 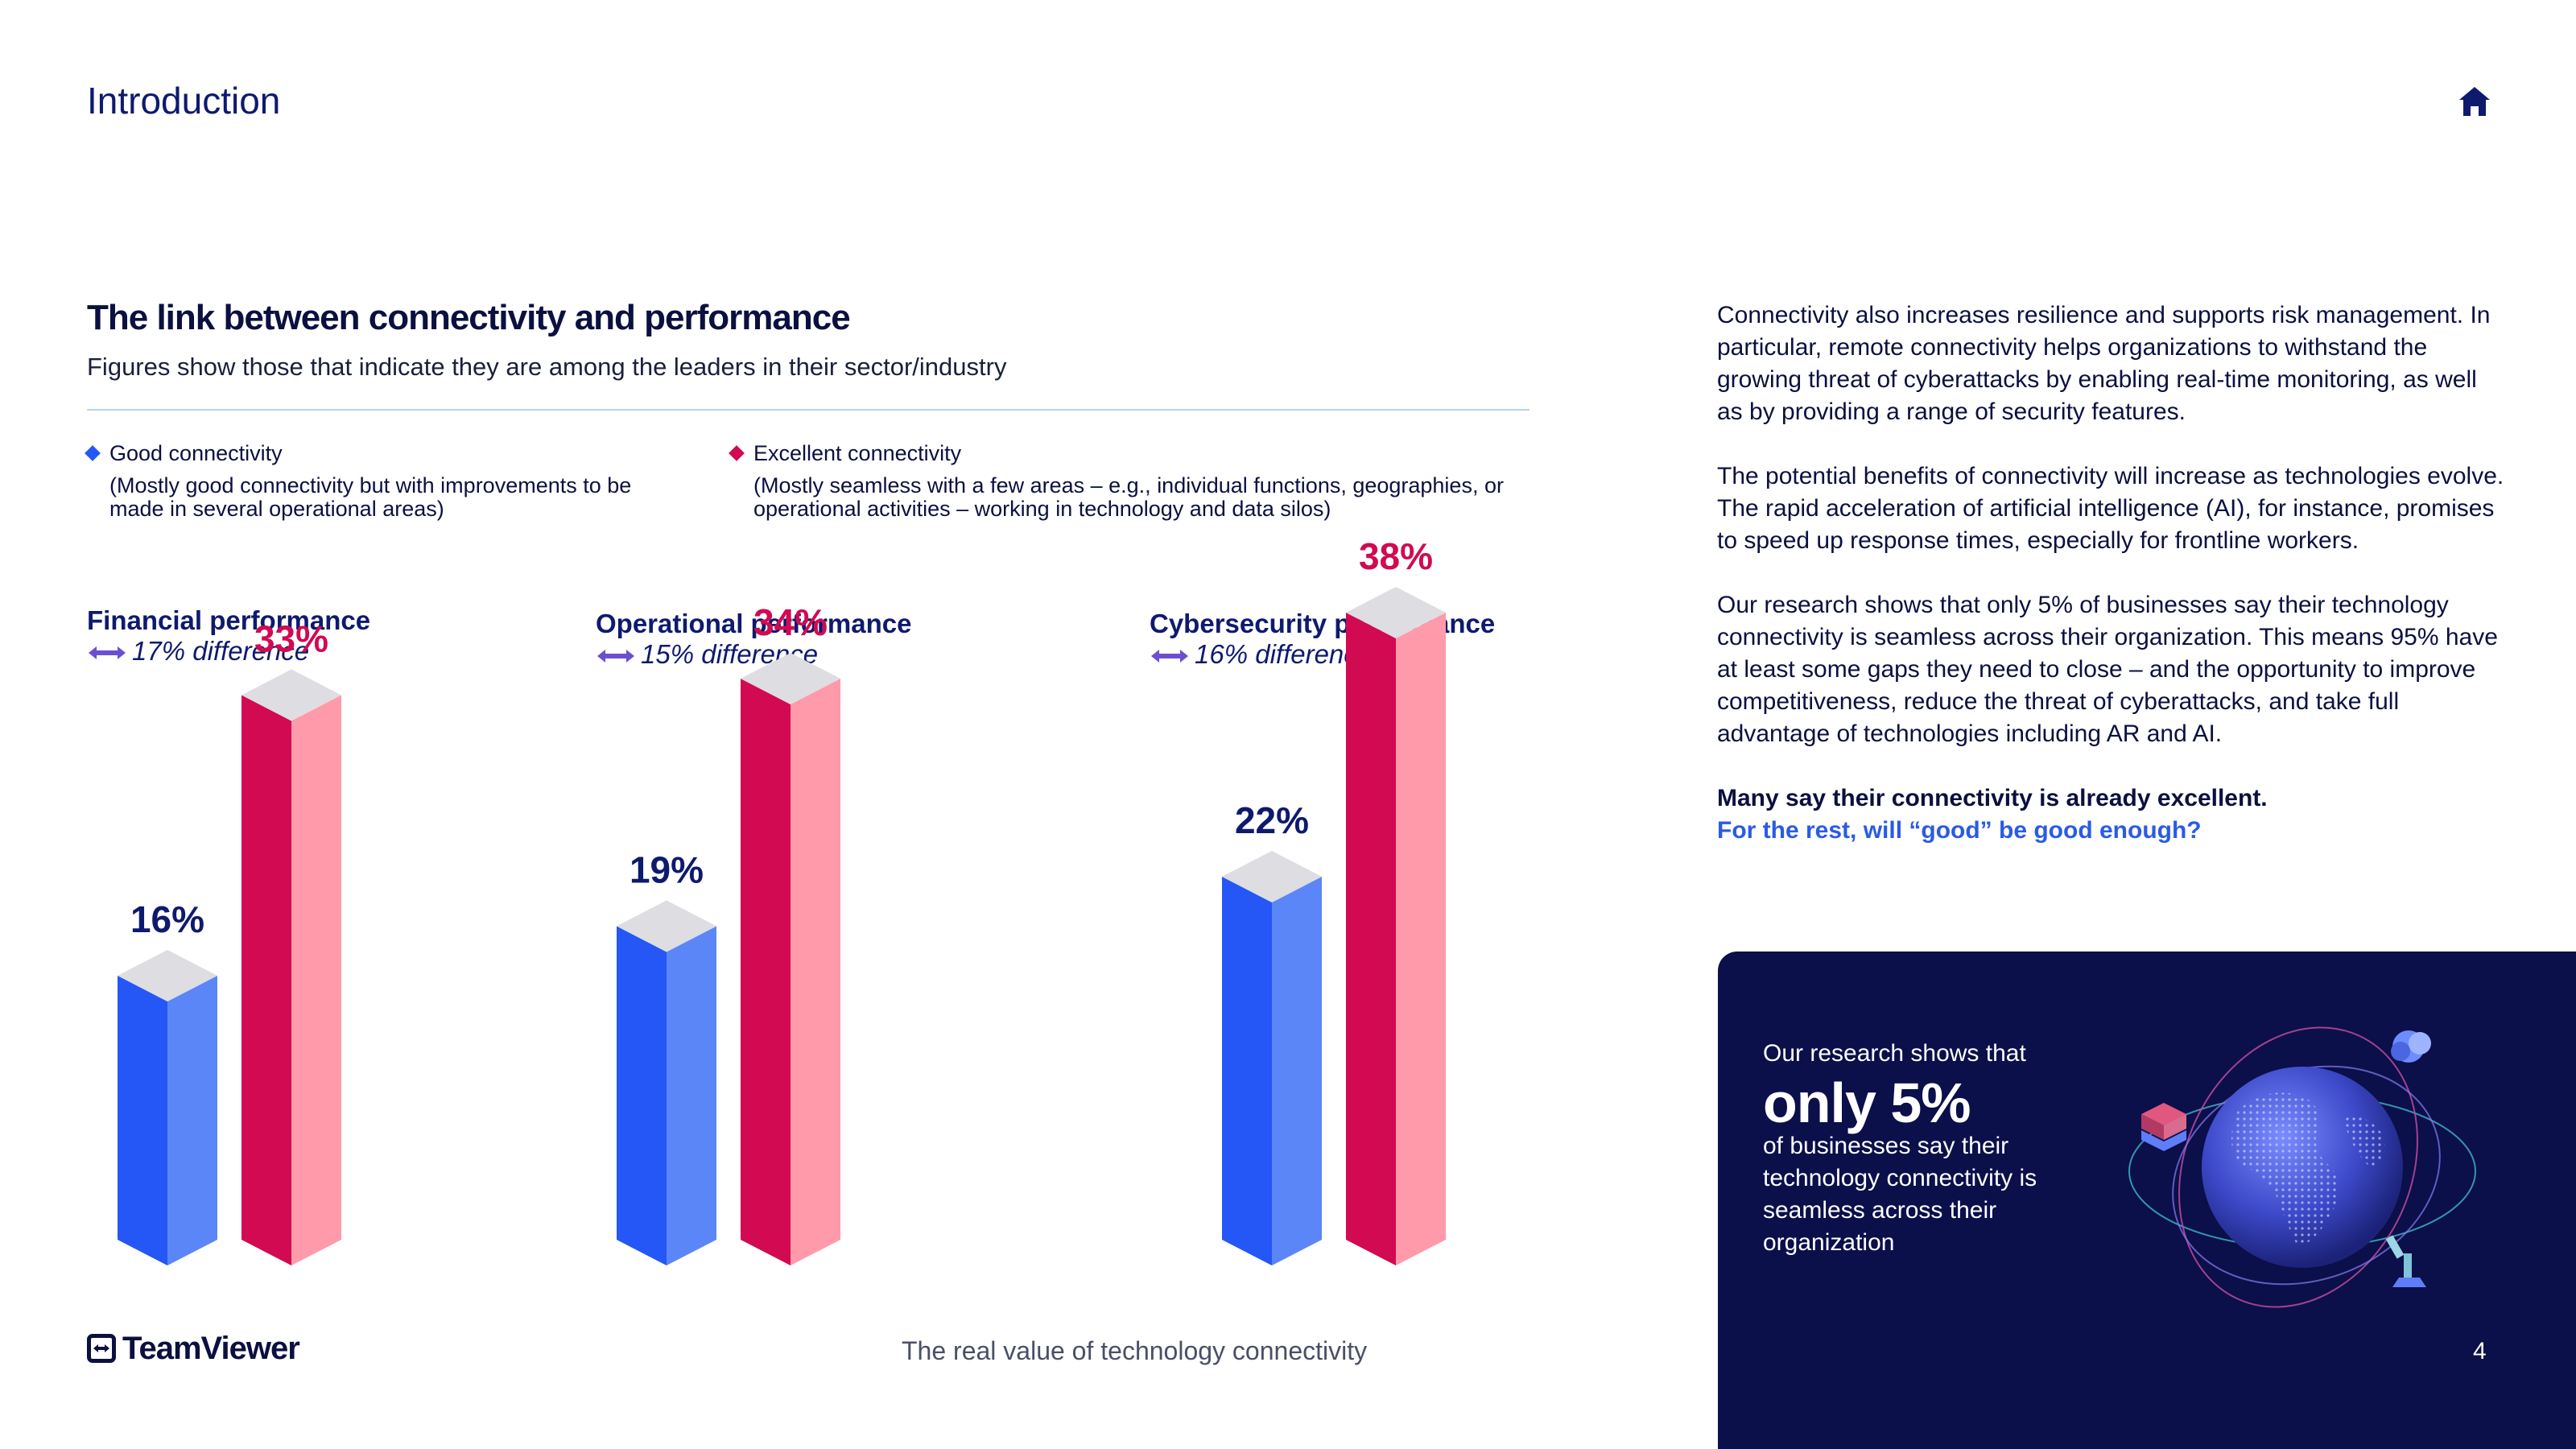 What do you see at coordinates (2474, 101) in the screenshot?
I see `home-icon` at bounding box center [2474, 101].